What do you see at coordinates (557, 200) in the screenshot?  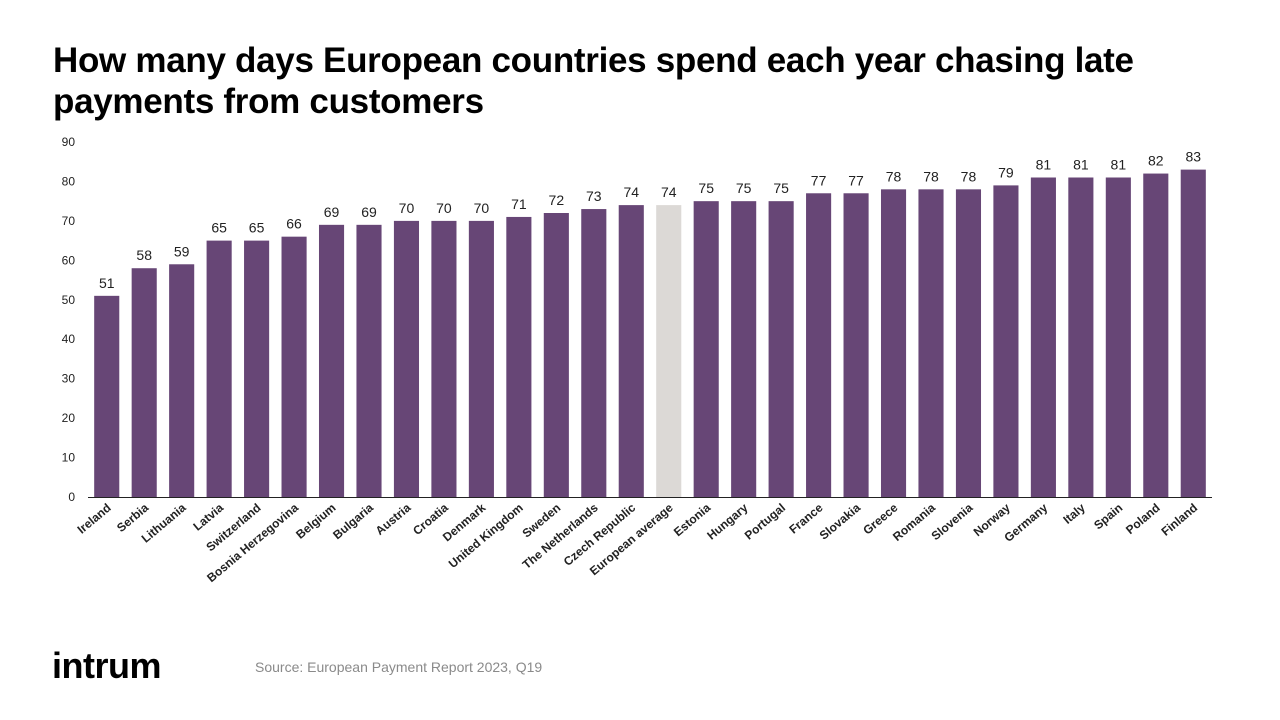 I see `bar-value-label: 72` at bounding box center [557, 200].